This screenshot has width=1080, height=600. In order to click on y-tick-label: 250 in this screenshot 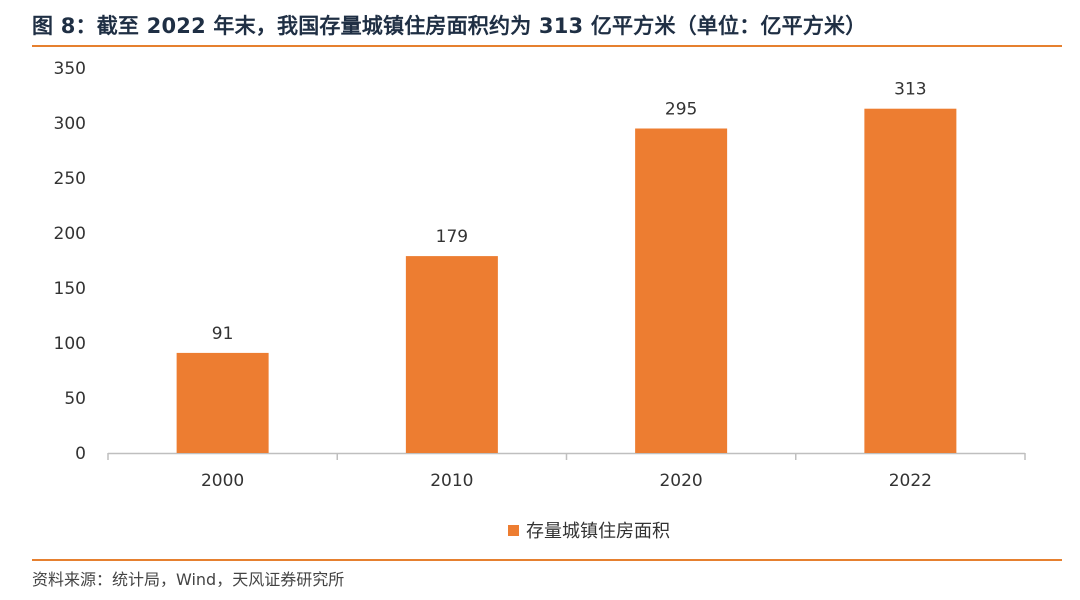, I will do `click(70, 179)`.